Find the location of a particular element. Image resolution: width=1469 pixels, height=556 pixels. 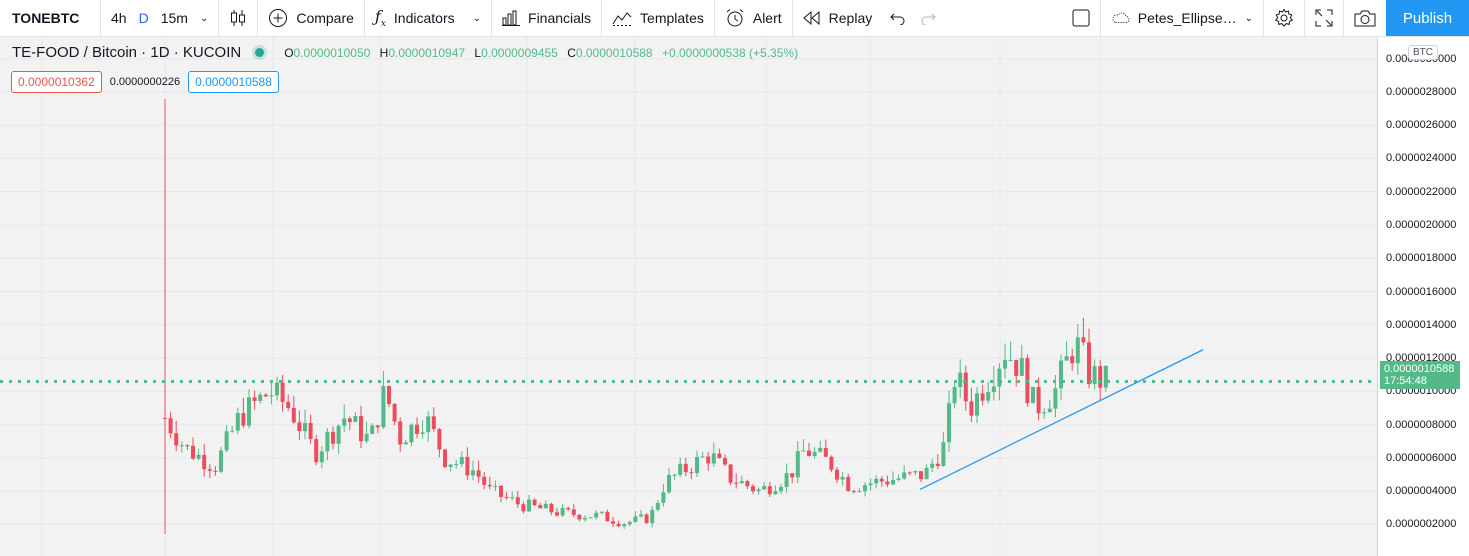

resolution-4h: 4h is located at coordinates (119, 18).